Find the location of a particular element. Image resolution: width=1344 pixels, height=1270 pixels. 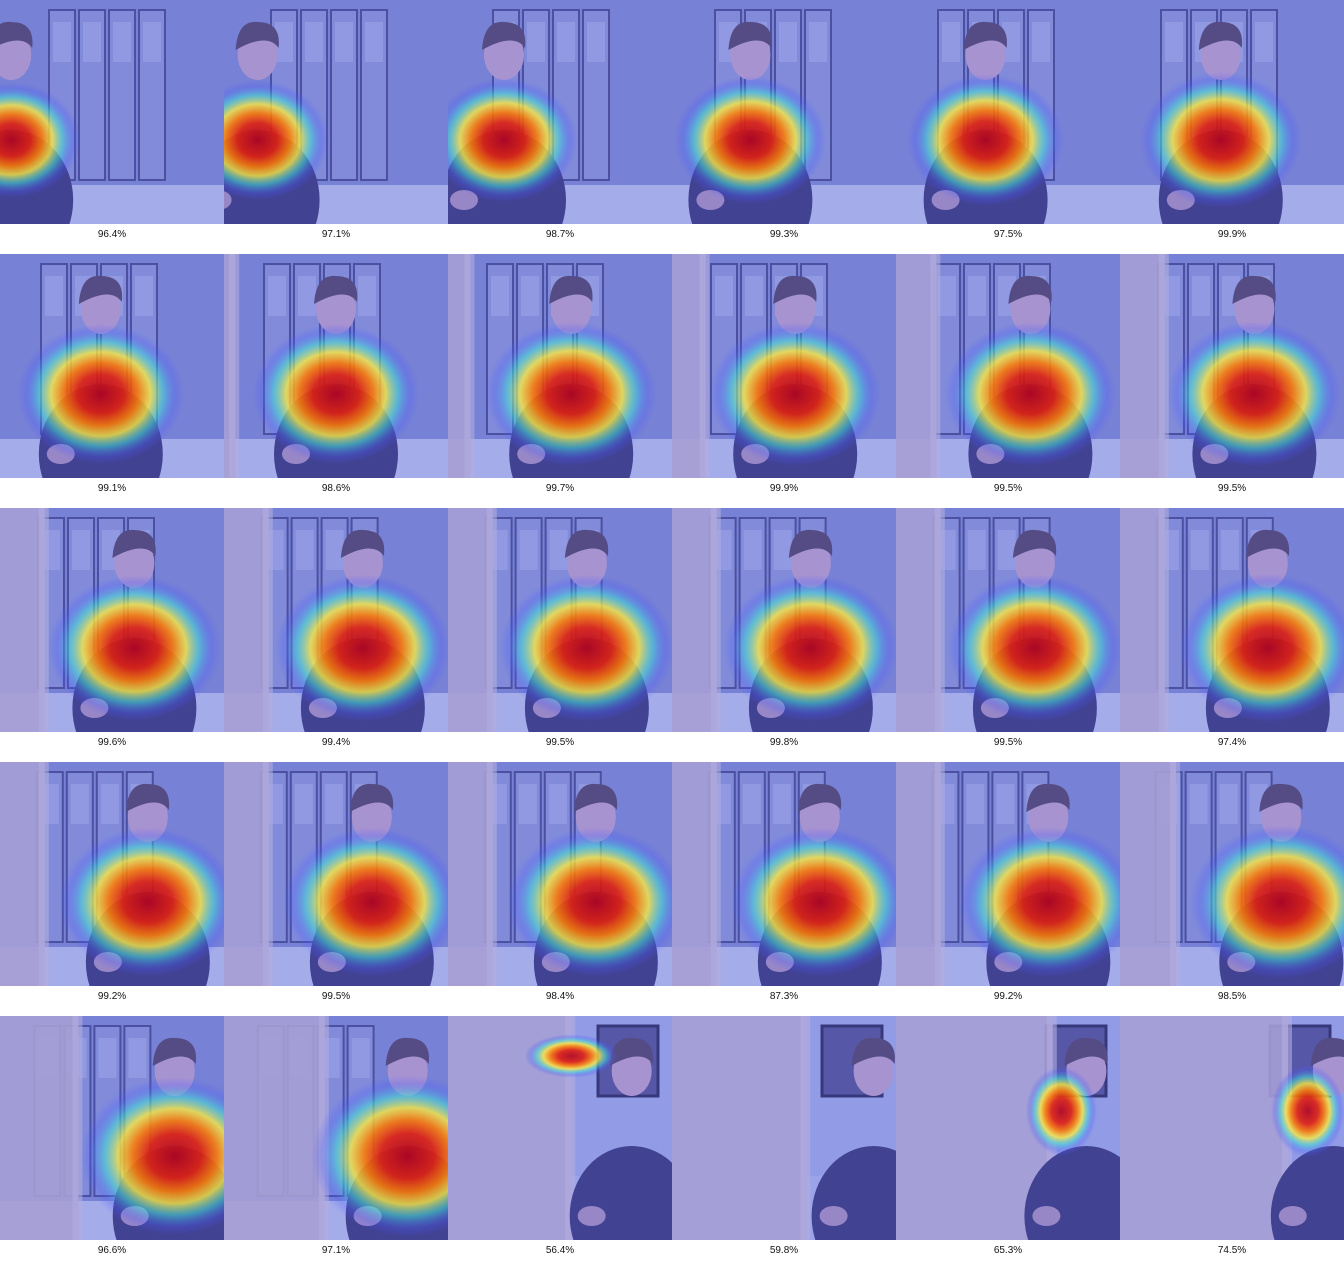

grid-cell: 56.4% is located at coordinates (560, 1143).